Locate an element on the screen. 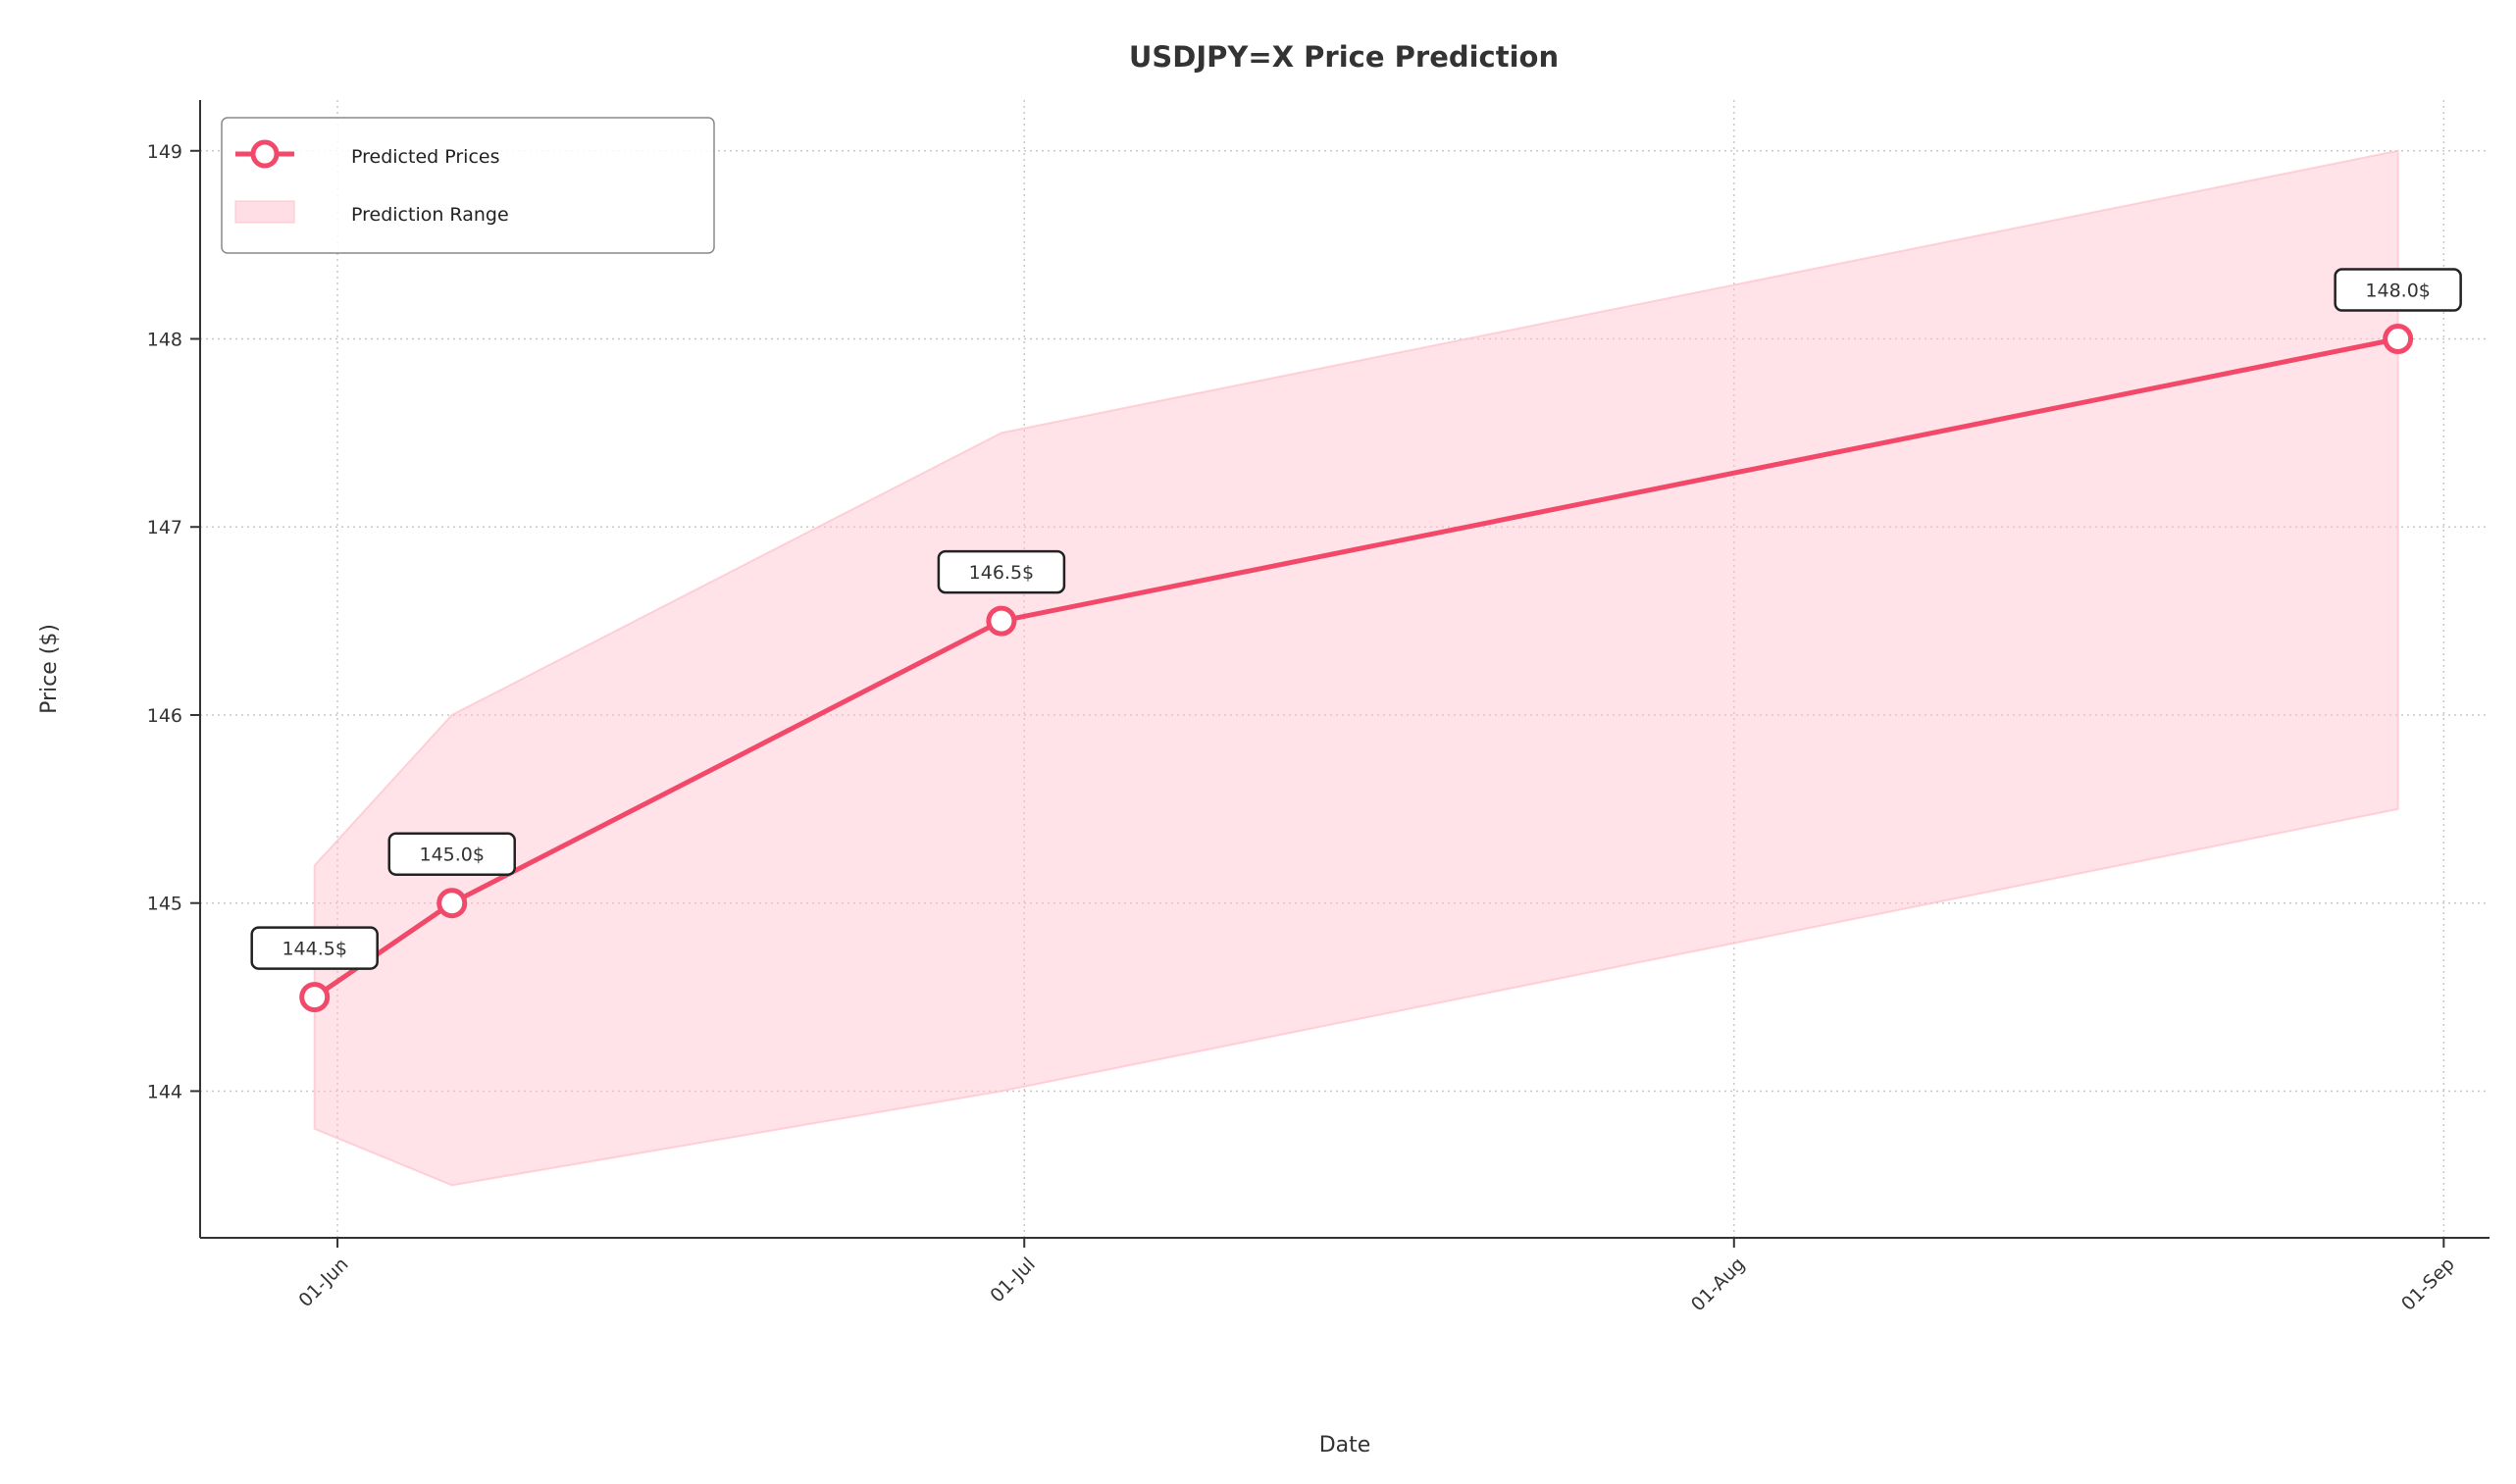  x-tick-label: 01-Jun is located at coordinates (323, 1282).